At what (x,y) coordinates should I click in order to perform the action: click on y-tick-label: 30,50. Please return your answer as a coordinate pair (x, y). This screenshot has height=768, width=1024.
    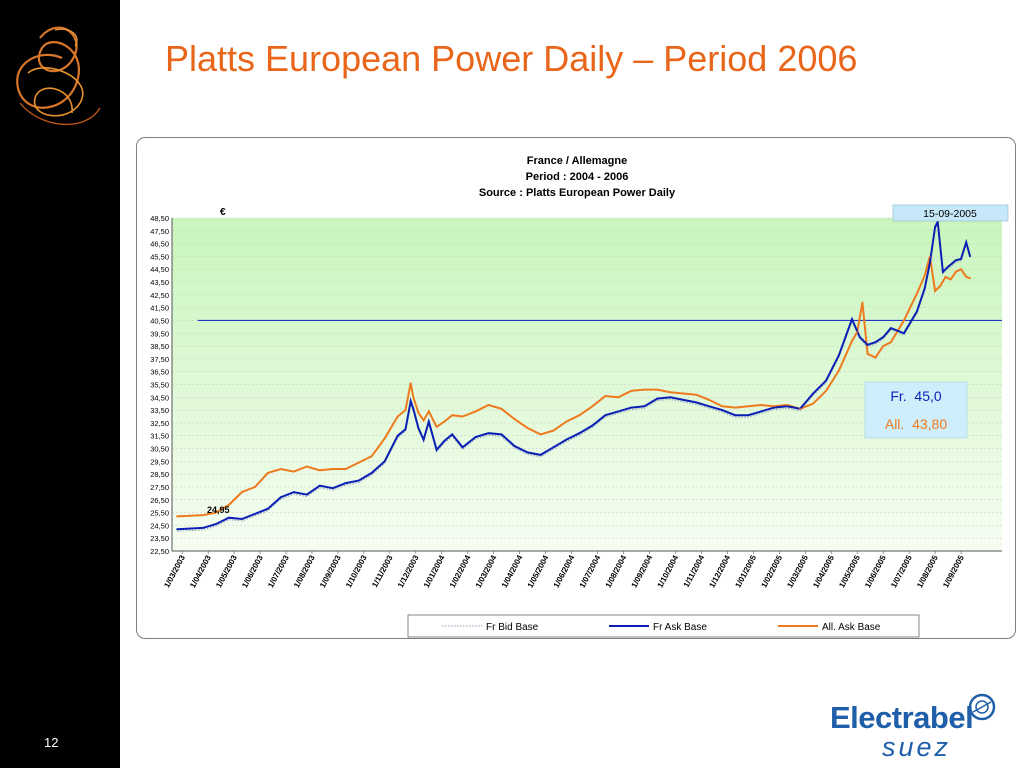
    Looking at the image, I should click on (159, 449).